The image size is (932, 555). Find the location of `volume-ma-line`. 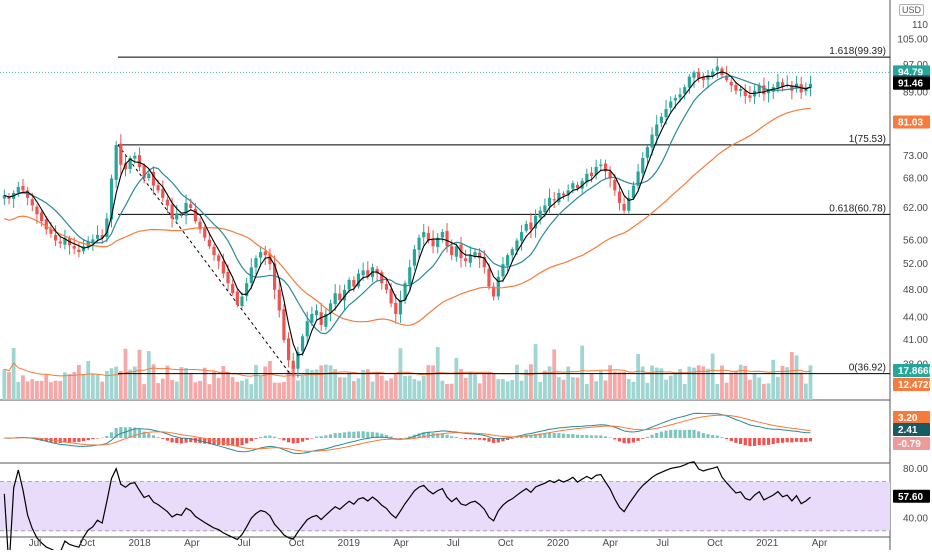

volume-ma-line is located at coordinates (407, 369).